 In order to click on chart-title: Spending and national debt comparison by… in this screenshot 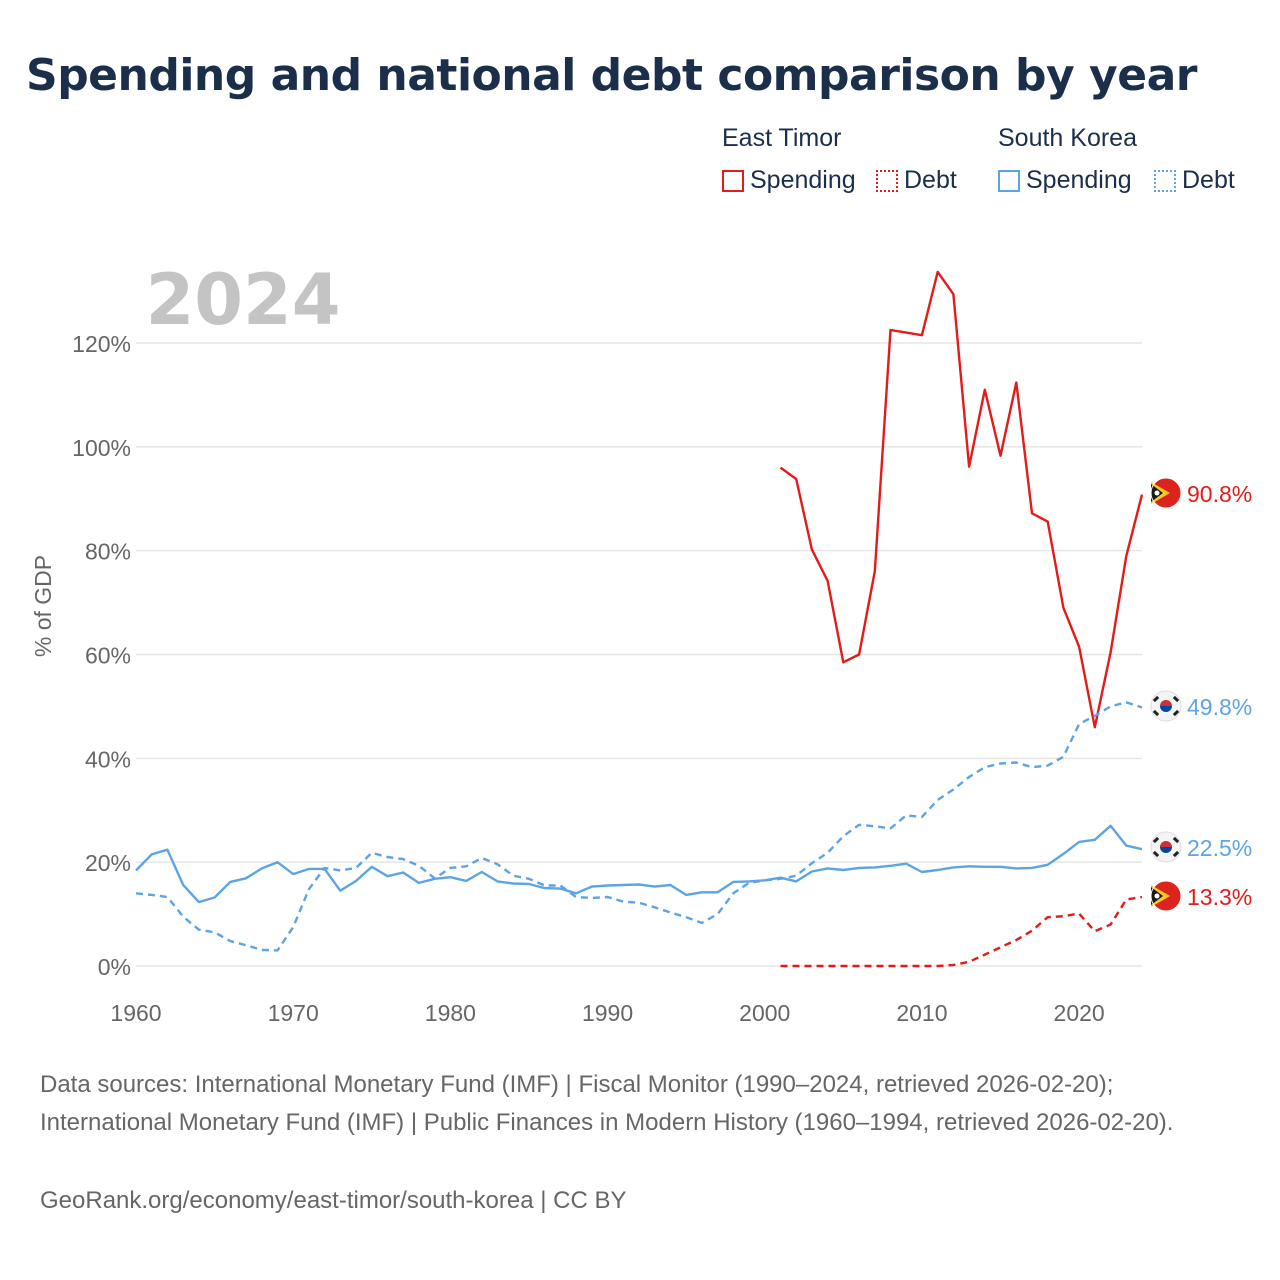, I will do `click(611, 75)`.